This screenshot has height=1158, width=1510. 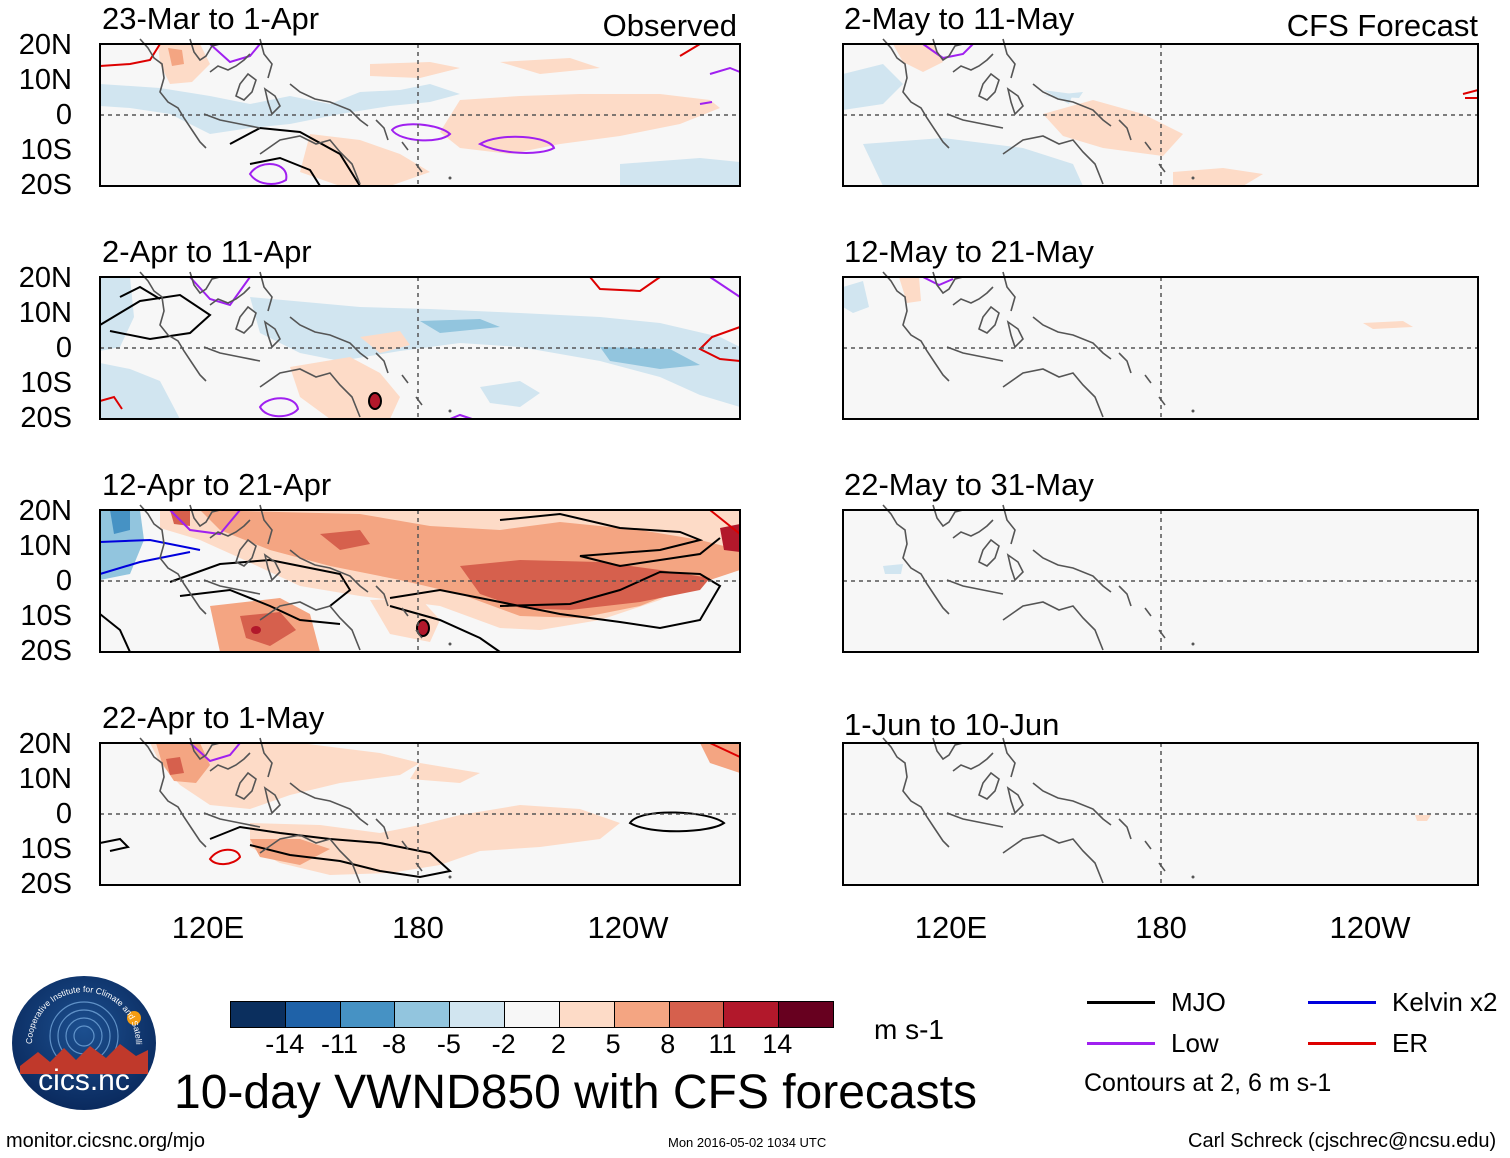 What do you see at coordinates (613, 1044) in the screenshot?
I see `colorbar-tick-label: 5` at bounding box center [613, 1044].